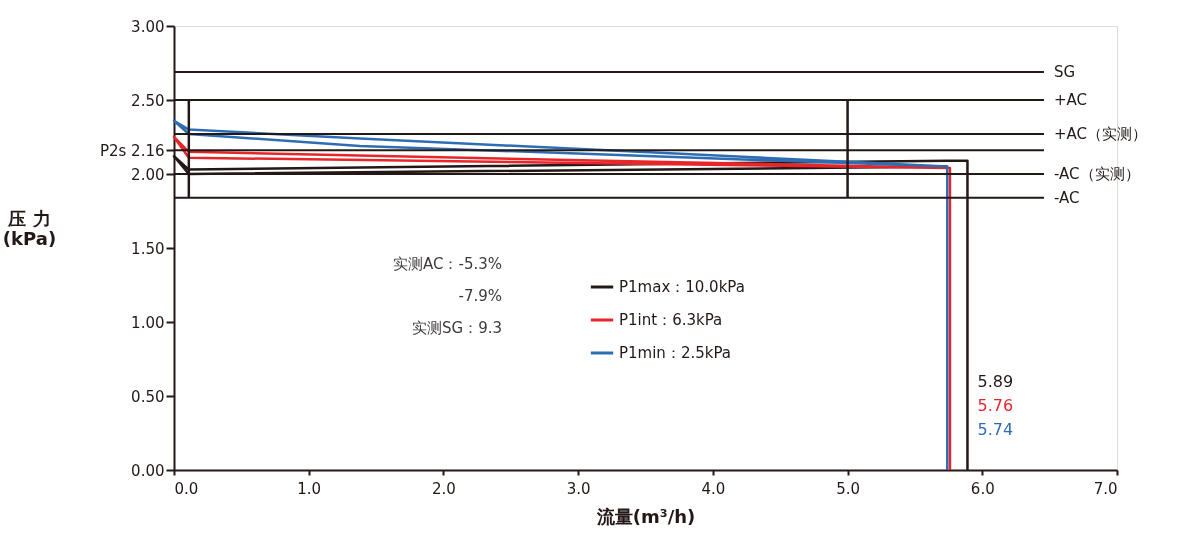  What do you see at coordinates (982, 488) in the screenshot?
I see `x-tick-label: 6.0` at bounding box center [982, 488].